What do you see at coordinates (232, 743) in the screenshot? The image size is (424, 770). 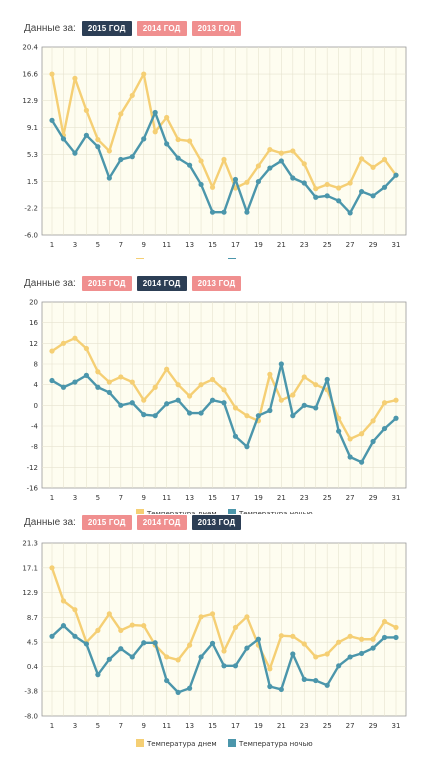 I see `legend-swatch-night` at bounding box center [232, 743].